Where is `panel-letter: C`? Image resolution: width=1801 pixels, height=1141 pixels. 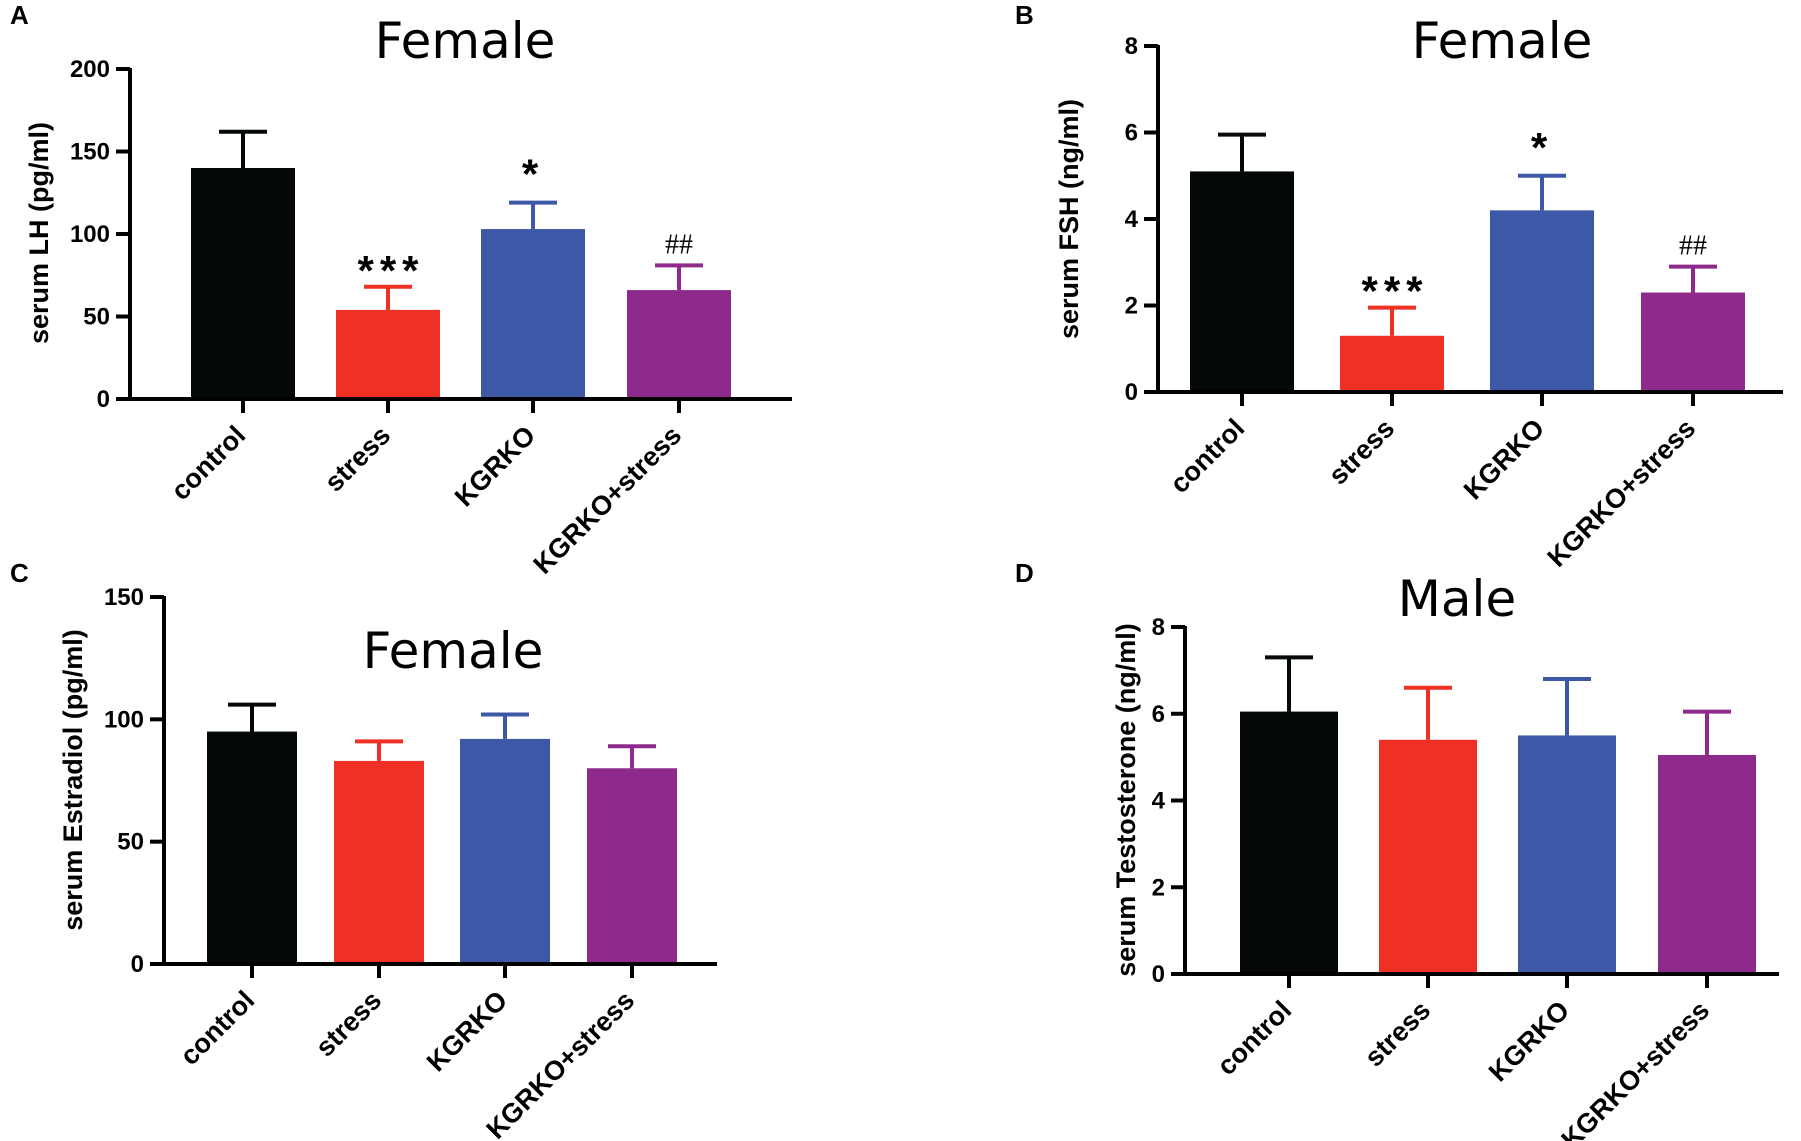 panel-letter: C is located at coordinates (19, 573).